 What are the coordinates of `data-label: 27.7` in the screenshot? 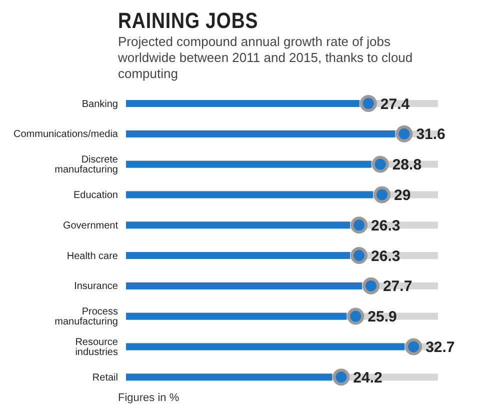 It's located at (397, 287).